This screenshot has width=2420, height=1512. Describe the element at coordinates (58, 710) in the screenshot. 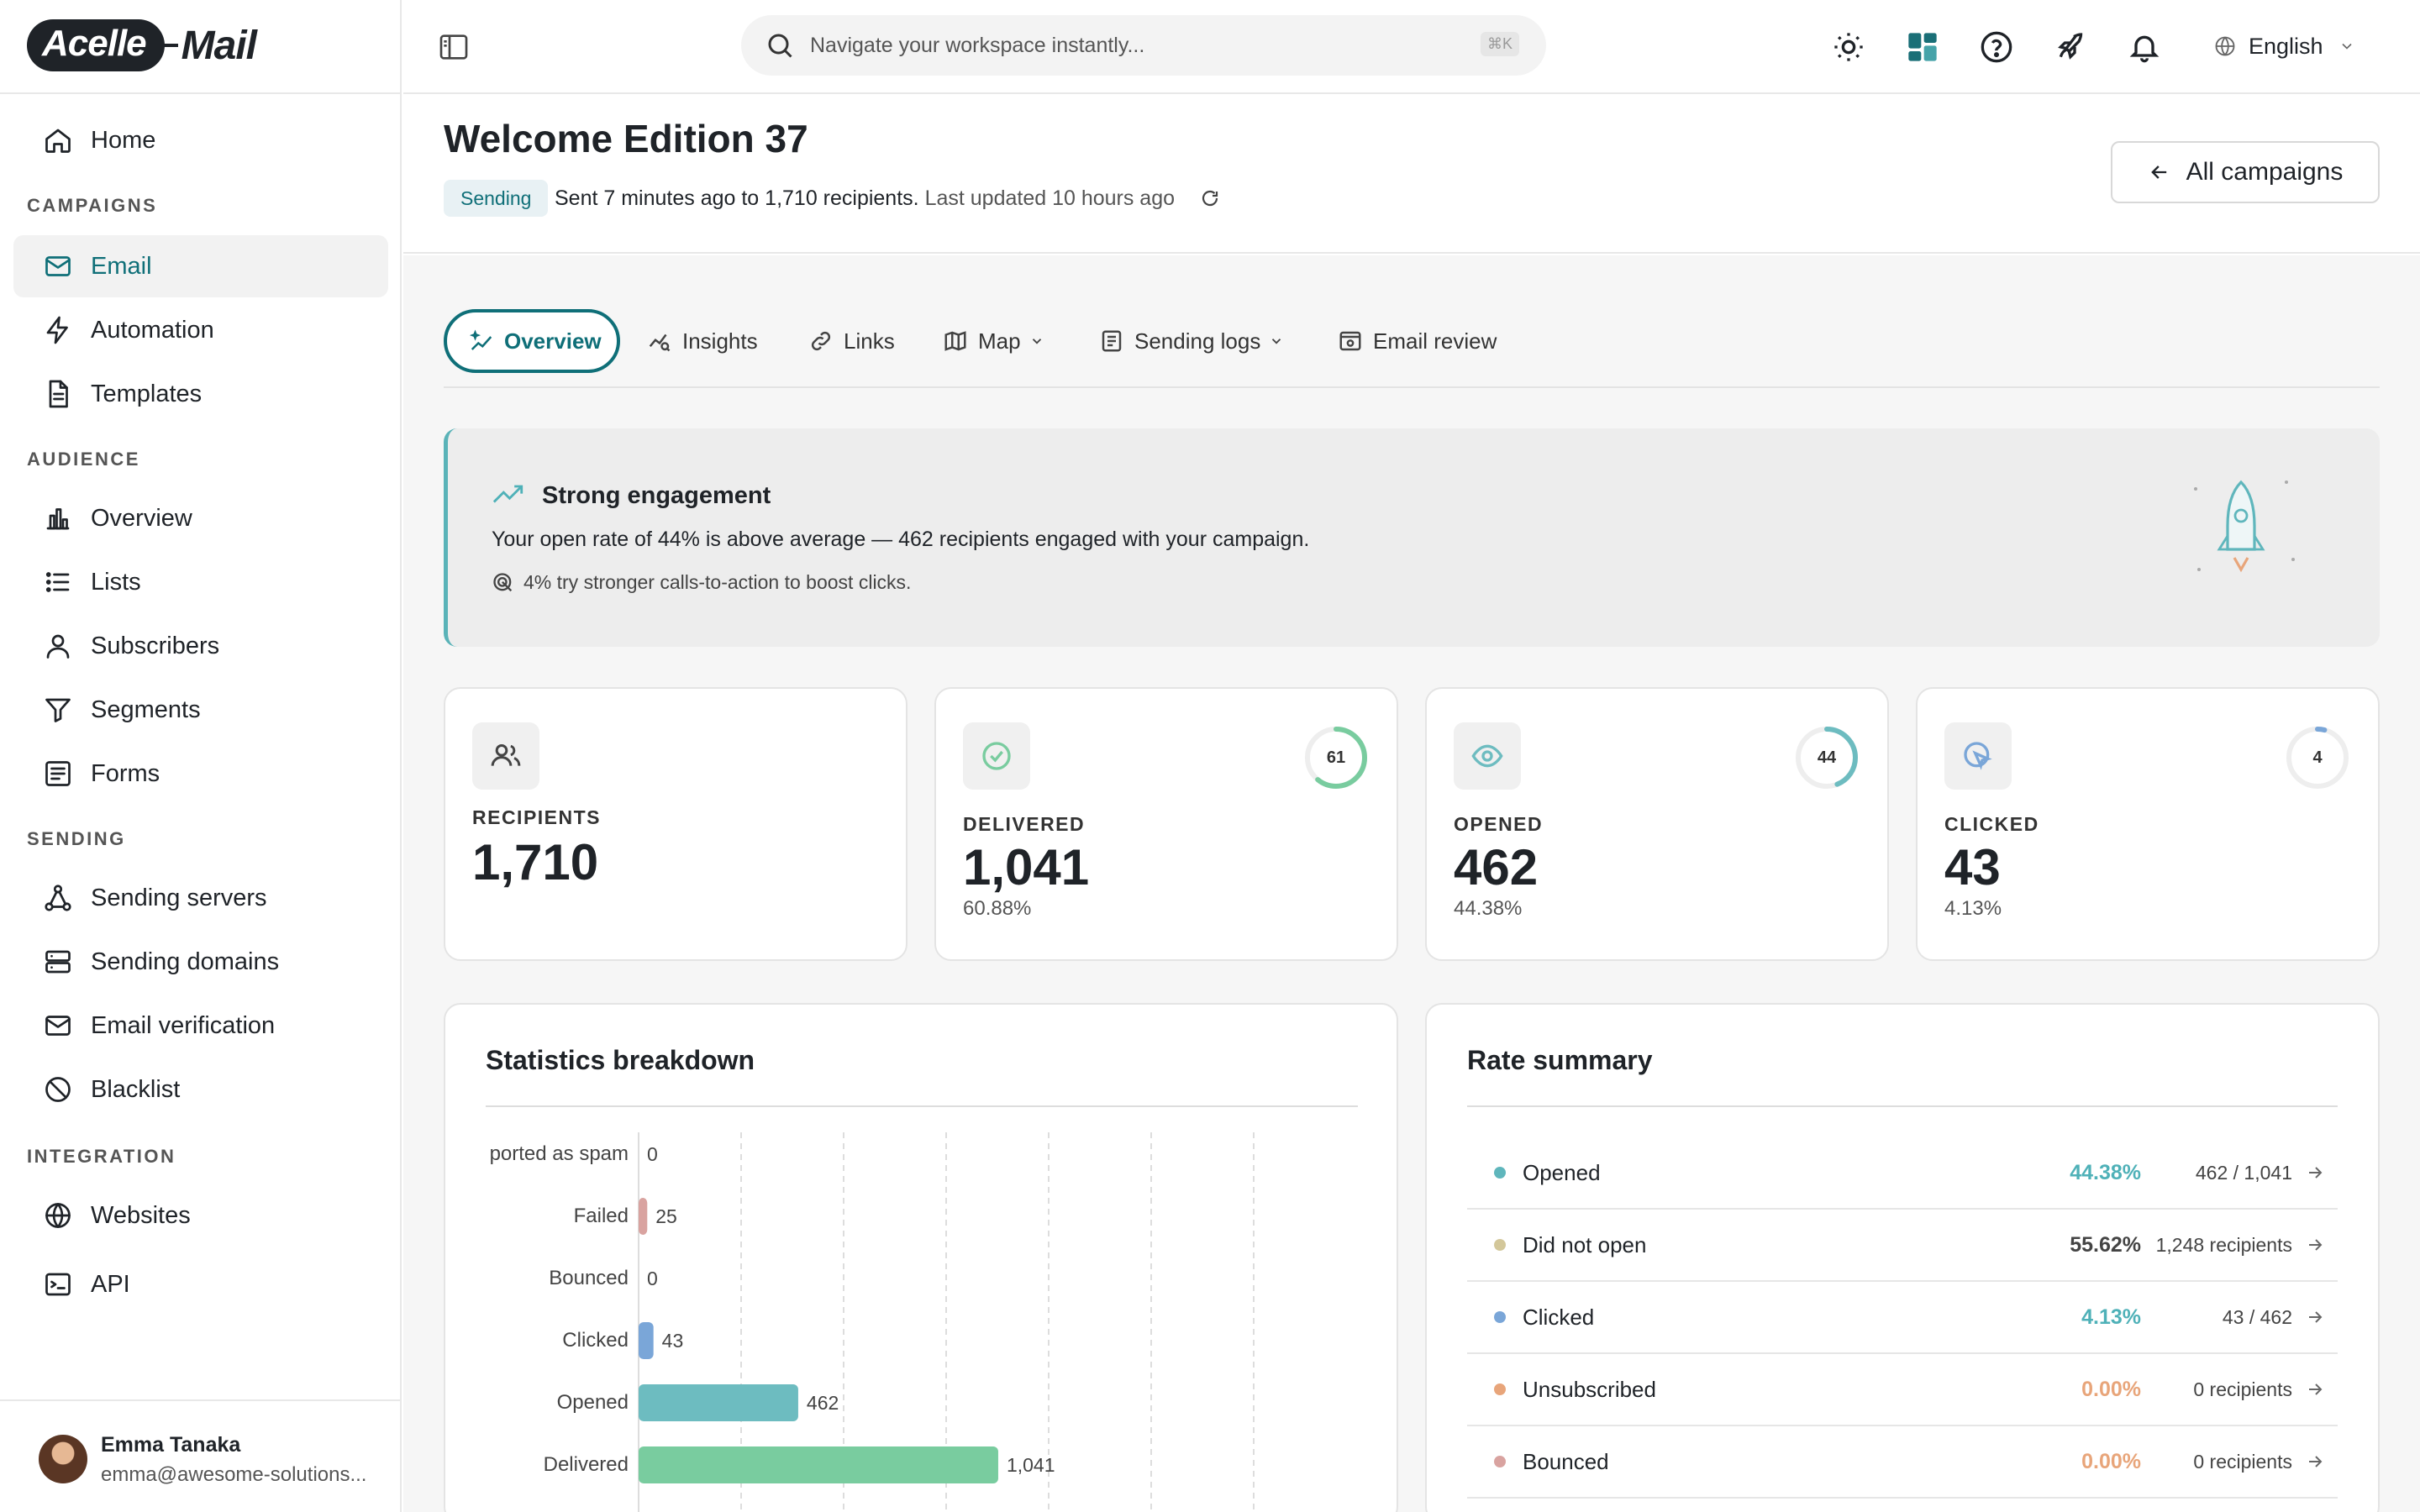

I see `filter-icon` at that location.